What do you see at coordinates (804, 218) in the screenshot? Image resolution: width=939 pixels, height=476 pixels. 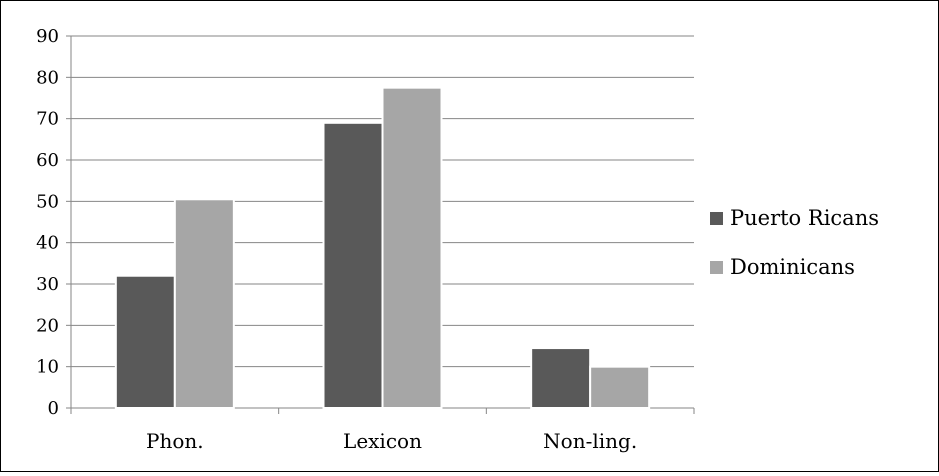 I see `legend-label: Puerto Ricans` at bounding box center [804, 218].